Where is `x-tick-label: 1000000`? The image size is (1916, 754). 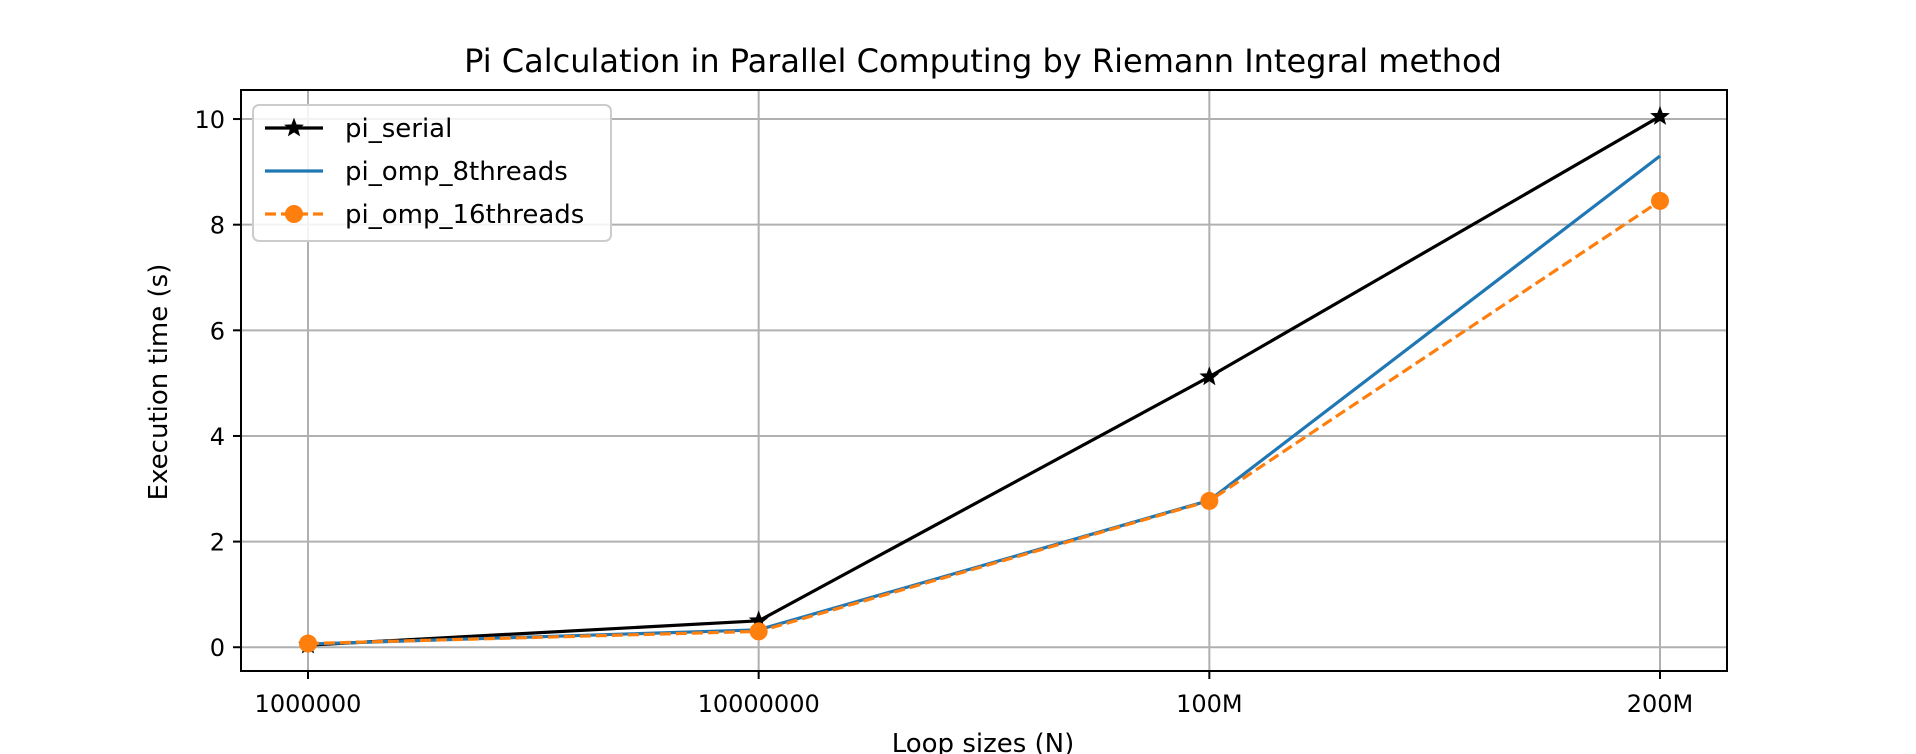
x-tick-label: 1000000 is located at coordinates (308, 704).